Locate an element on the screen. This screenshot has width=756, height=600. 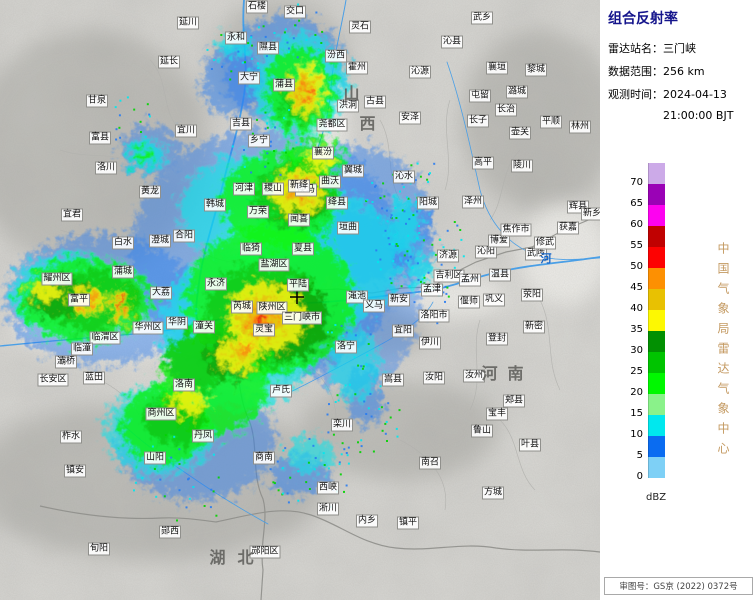
data-range: 数据范围：256 km is located at coordinates (656, 71).